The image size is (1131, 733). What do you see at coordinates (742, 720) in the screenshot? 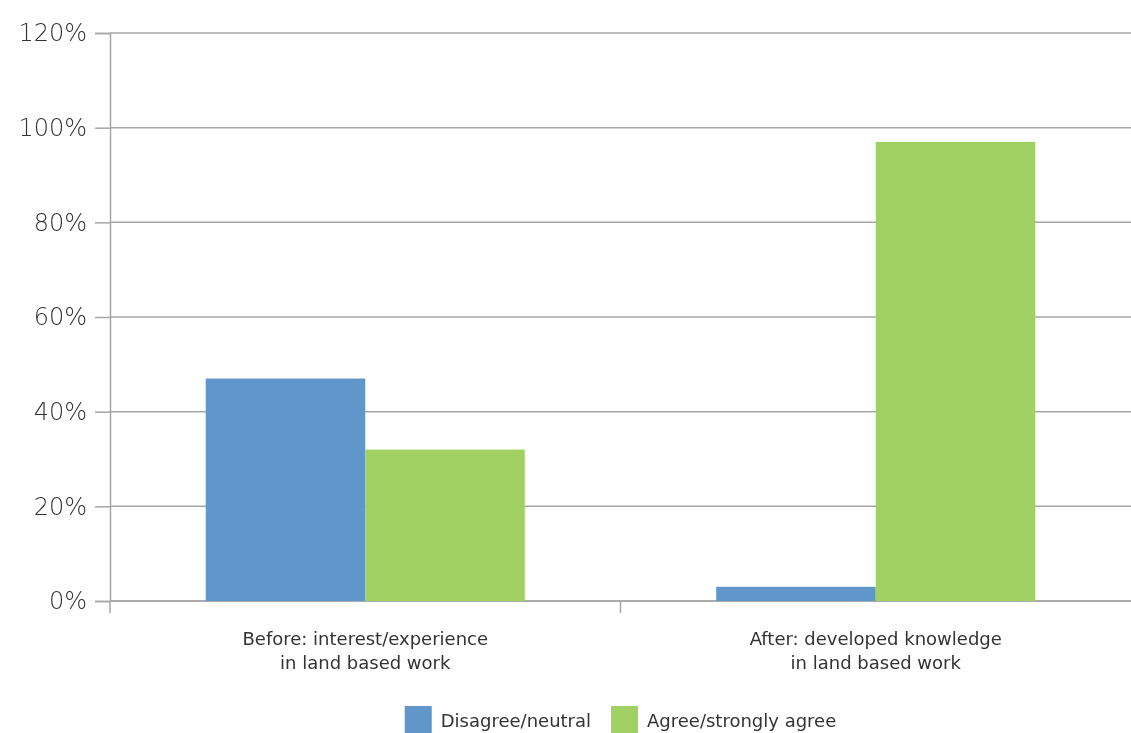
I see `legend-label: Agree/strongly agree` at bounding box center [742, 720].